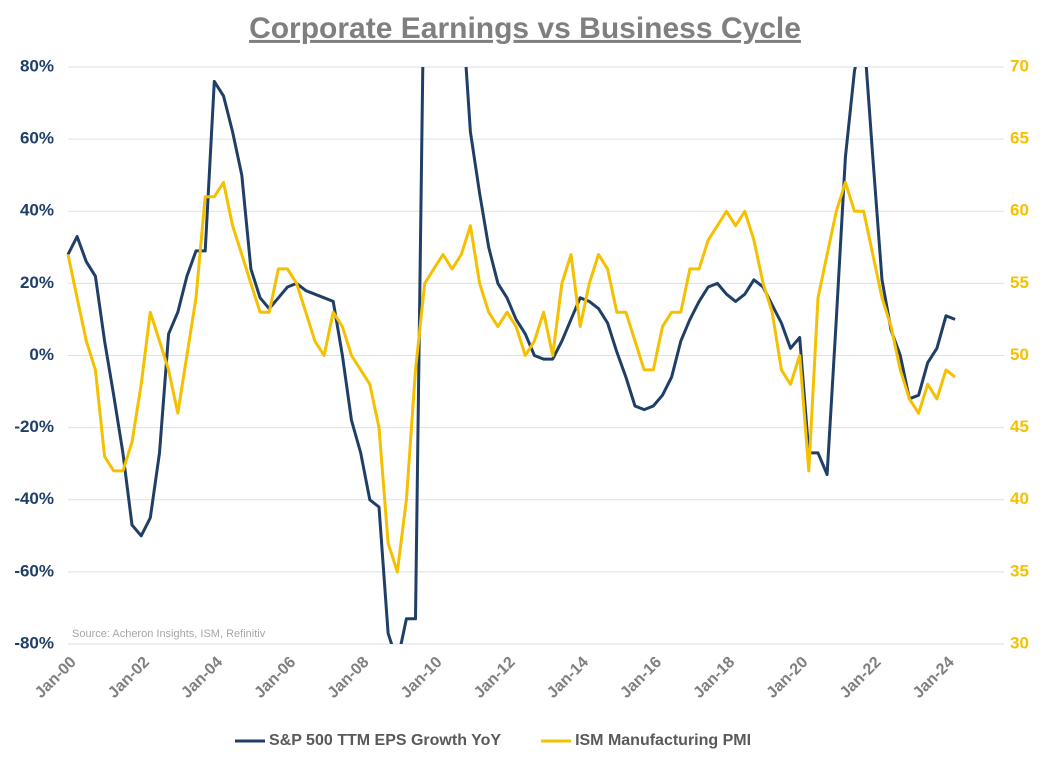 The image size is (1049, 763). What do you see at coordinates (34, 642) in the screenshot?
I see `y-tick-label: -80%` at bounding box center [34, 642].